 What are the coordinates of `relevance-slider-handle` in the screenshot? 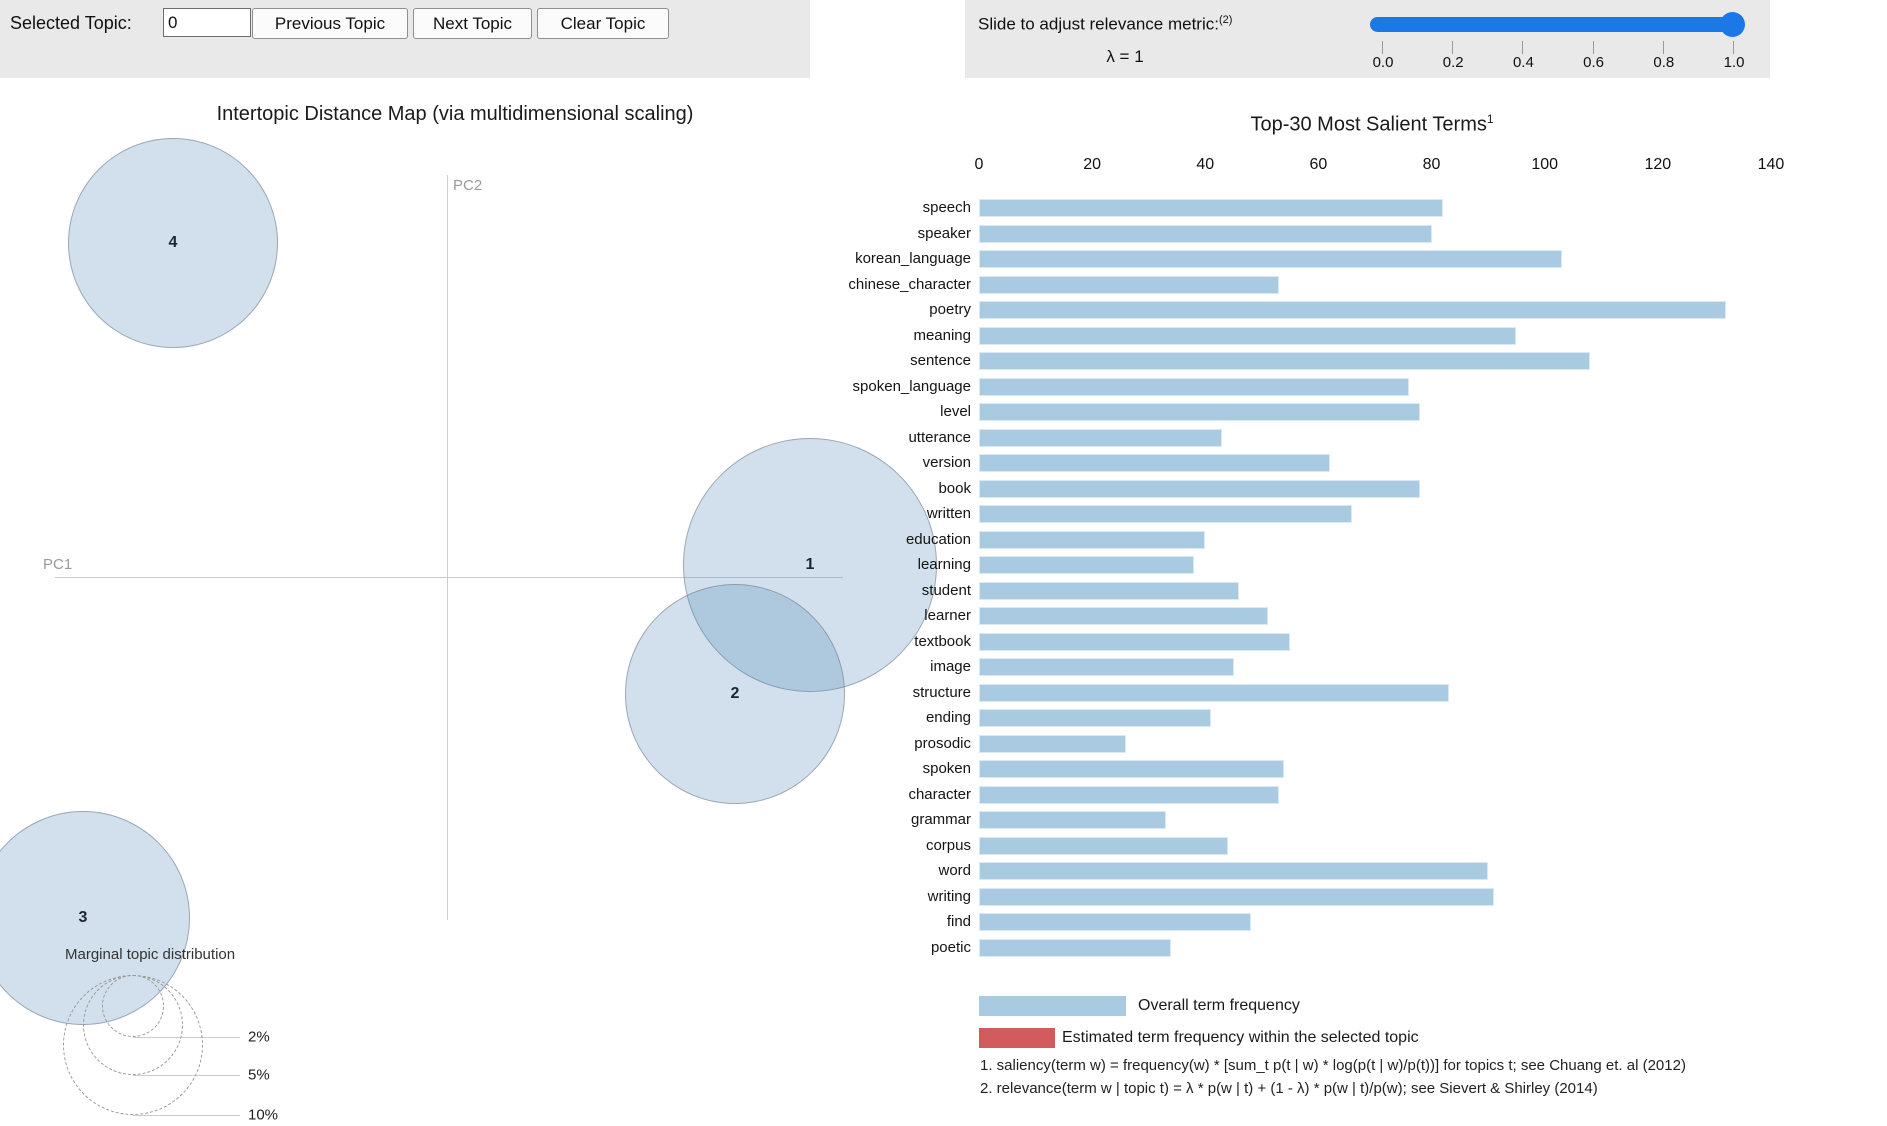 It's located at (1732, 24).